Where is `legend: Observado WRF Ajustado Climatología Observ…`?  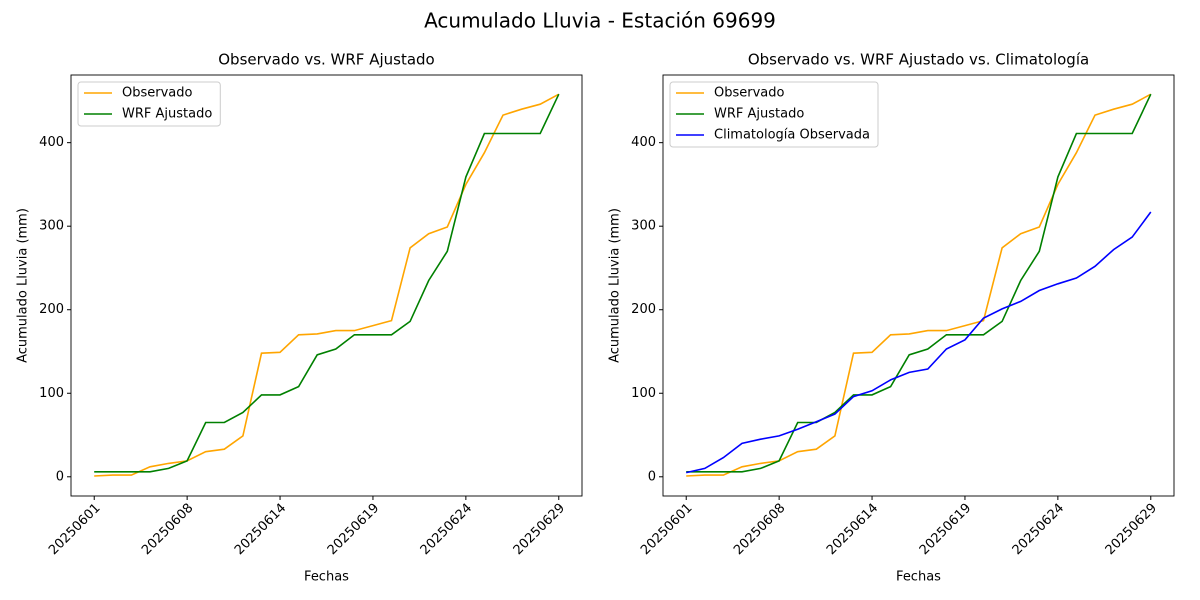
legend: Observado WRF Ajustado Climatología Observ… is located at coordinates (774, 114).